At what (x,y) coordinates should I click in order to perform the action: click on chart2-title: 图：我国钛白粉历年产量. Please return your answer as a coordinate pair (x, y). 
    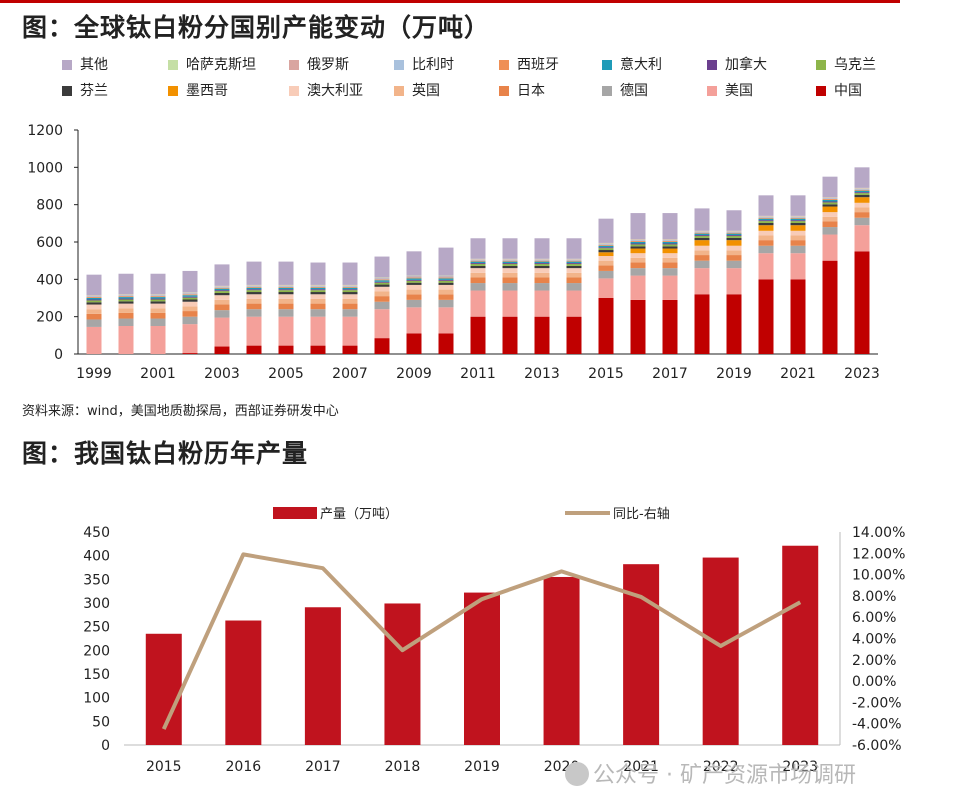
    Looking at the image, I should click on (165, 453).